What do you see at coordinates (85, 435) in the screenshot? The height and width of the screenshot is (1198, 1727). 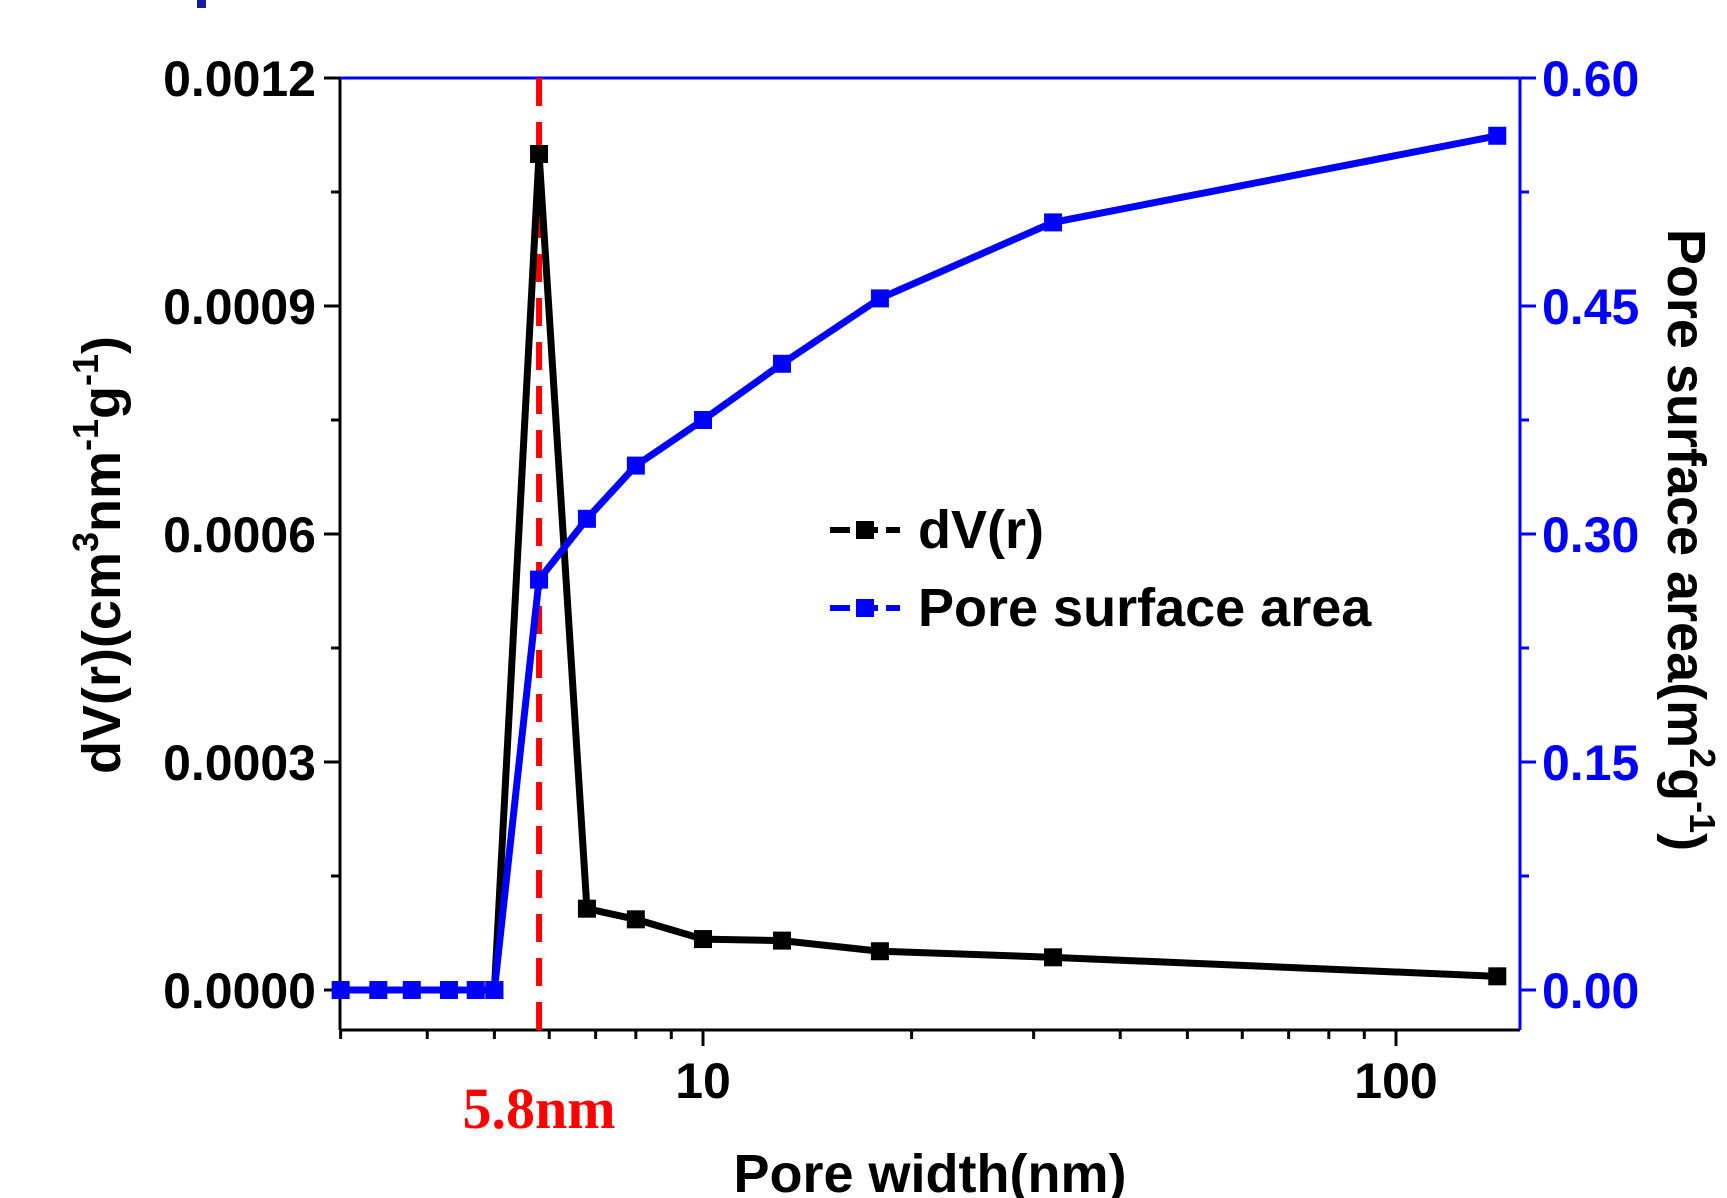 I see `left-axis-title-sup-3: -1` at bounding box center [85, 435].